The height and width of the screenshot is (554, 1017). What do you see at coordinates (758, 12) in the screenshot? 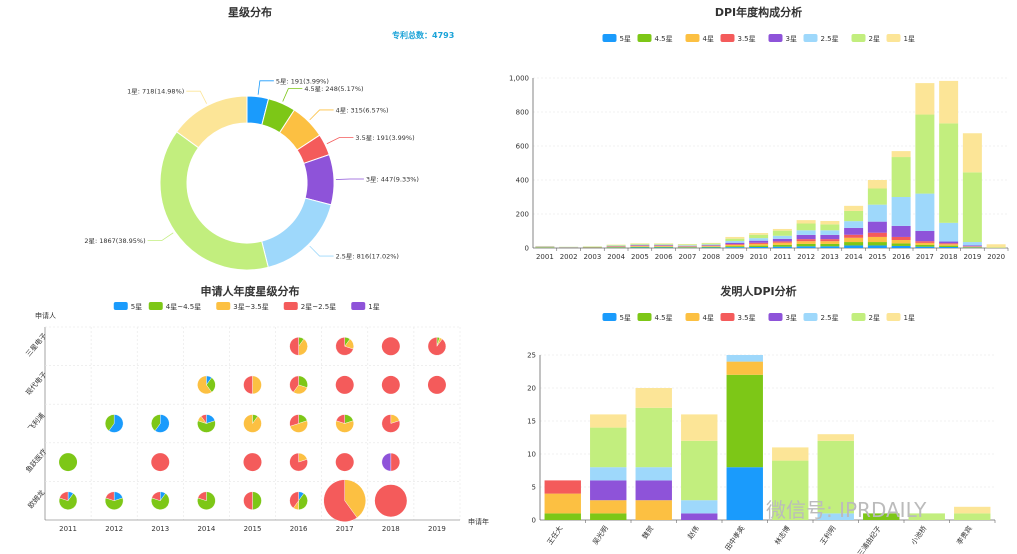
I see `dpi-yearly-title: DPI年度构成分析` at bounding box center [758, 12].